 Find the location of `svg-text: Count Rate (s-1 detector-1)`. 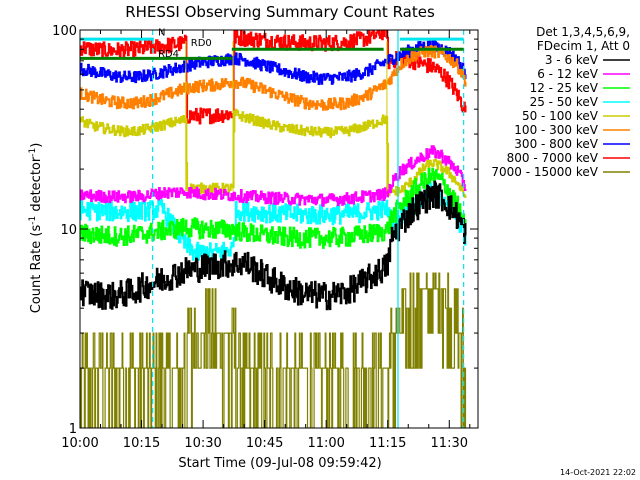

svg-text: Count Rate (s-1 detector-1) is located at coordinates (36, 228).